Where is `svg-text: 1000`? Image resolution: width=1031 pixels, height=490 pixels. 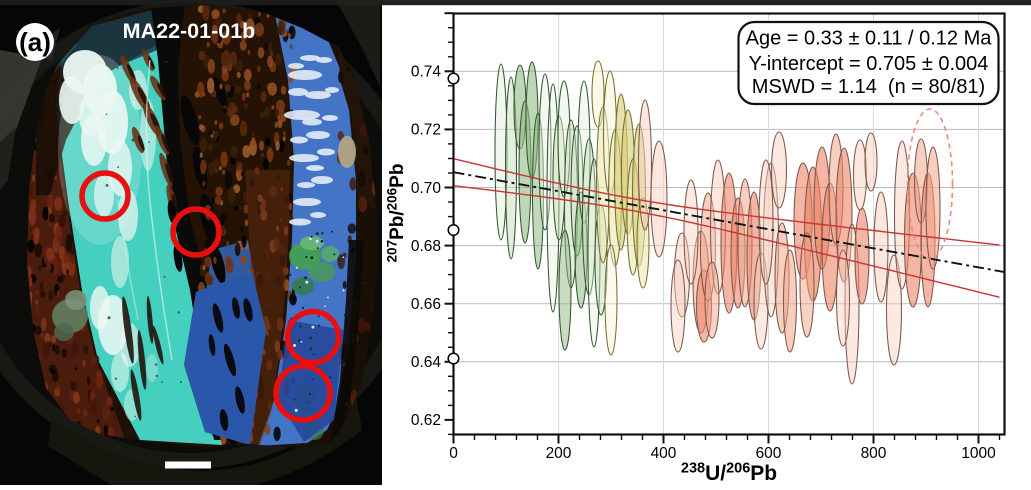 svg-text: 1000 is located at coordinates (978, 453).